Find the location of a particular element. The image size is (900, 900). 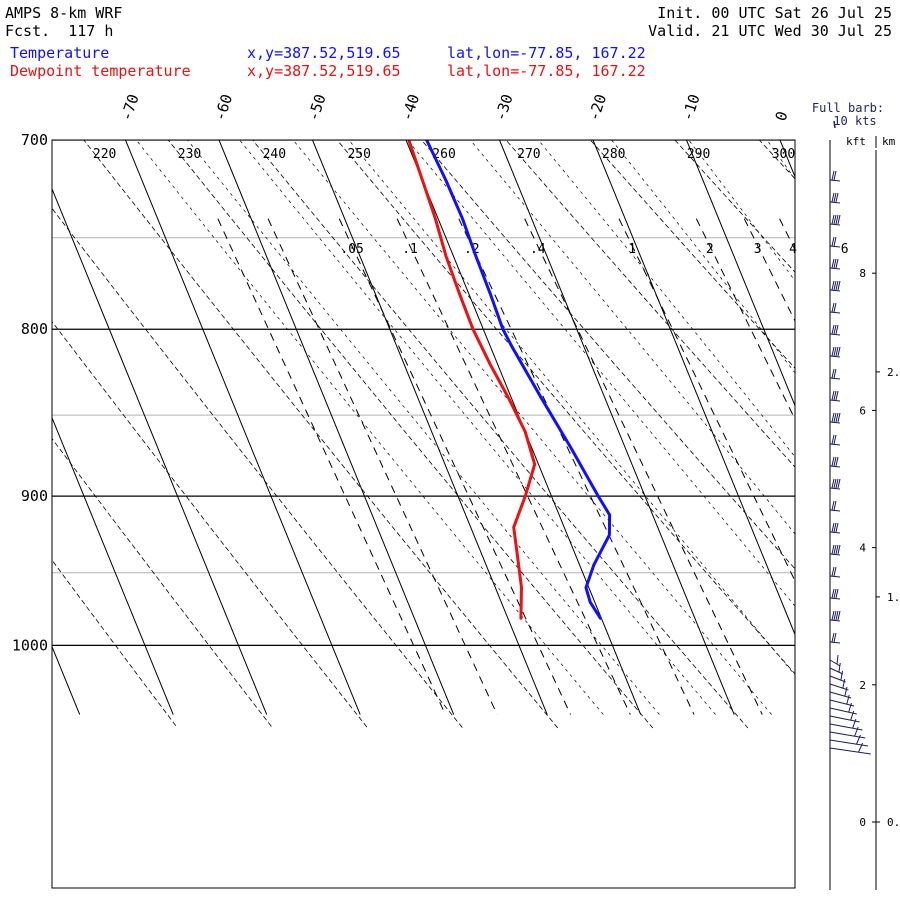

temperature-tick-label: -10 is located at coordinates (690, 107).